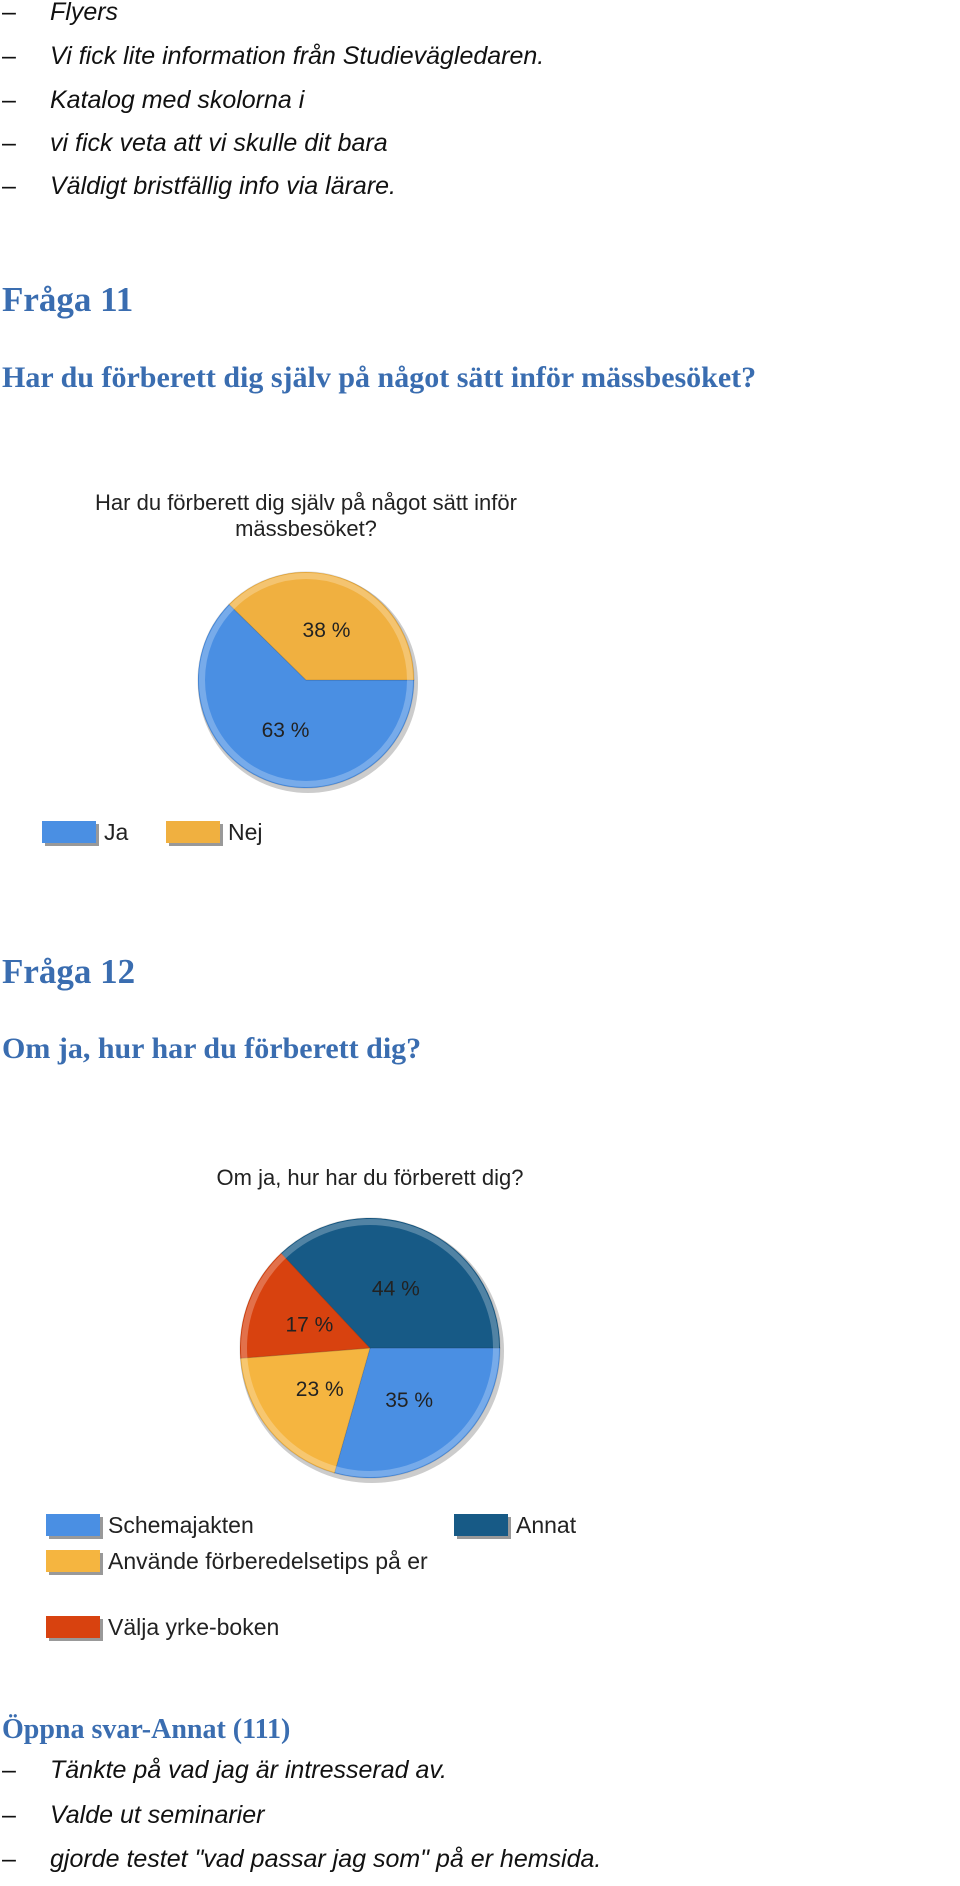 This screenshot has width=960, height=1886. What do you see at coordinates (223, 186) in the screenshot?
I see `list-item: Väldigt bristfällig info via lärare.` at bounding box center [223, 186].